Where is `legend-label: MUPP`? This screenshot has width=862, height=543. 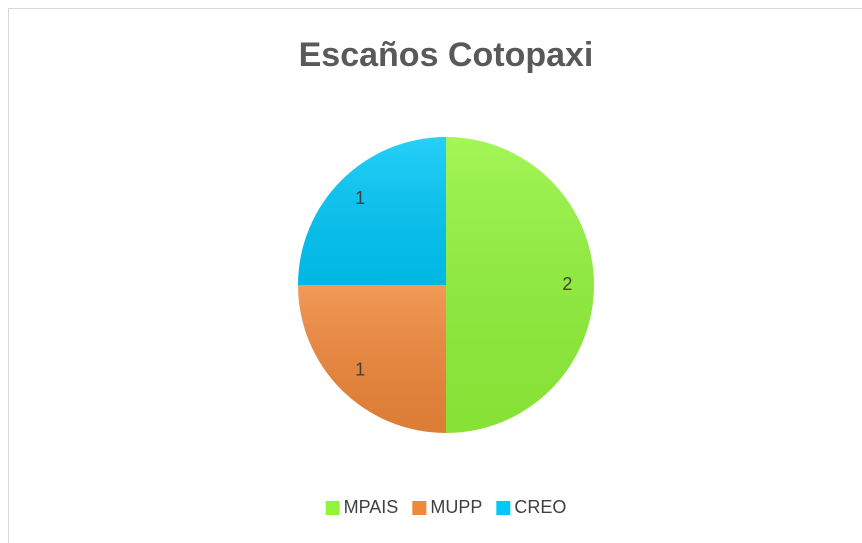 legend-label: MUPP is located at coordinates (456, 507).